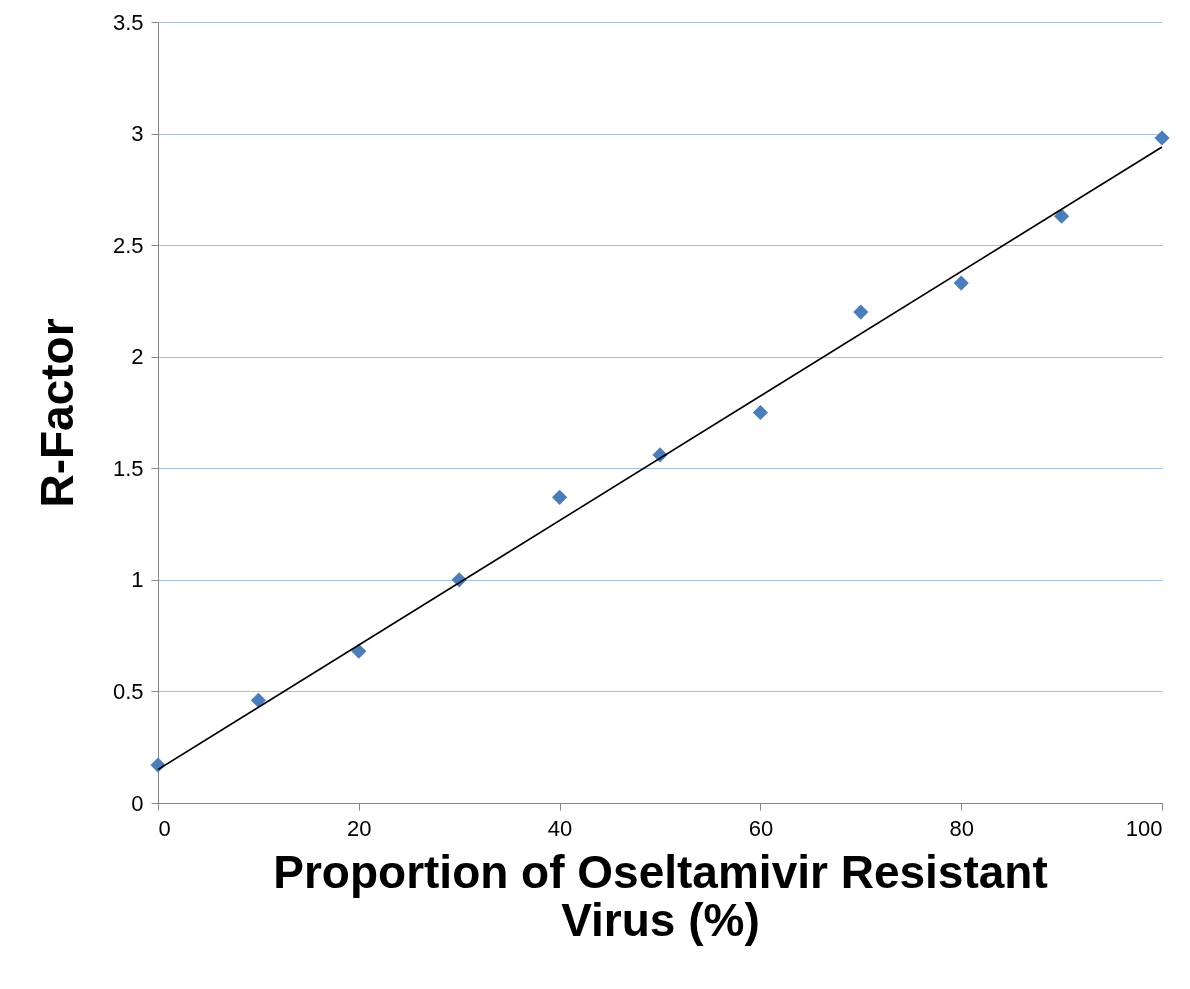  What do you see at coordinates (137, 803) in the screenshot?
I see `y-tick-label: 0` at bounding box center [137, 803].